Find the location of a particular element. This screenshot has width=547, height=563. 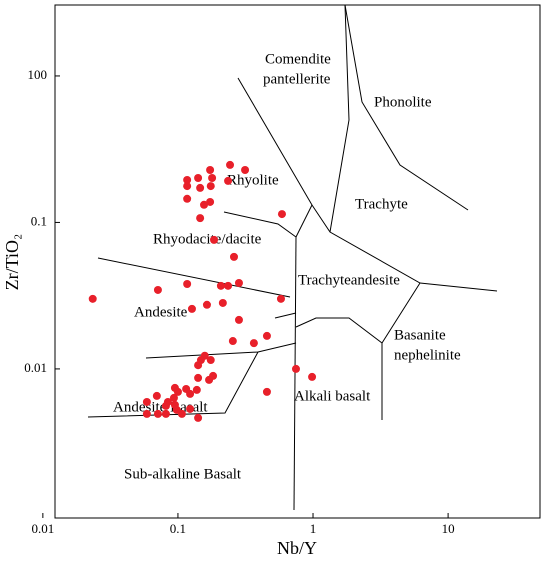

x-tick-label: 0.1 is located at coordinates (178, 528).